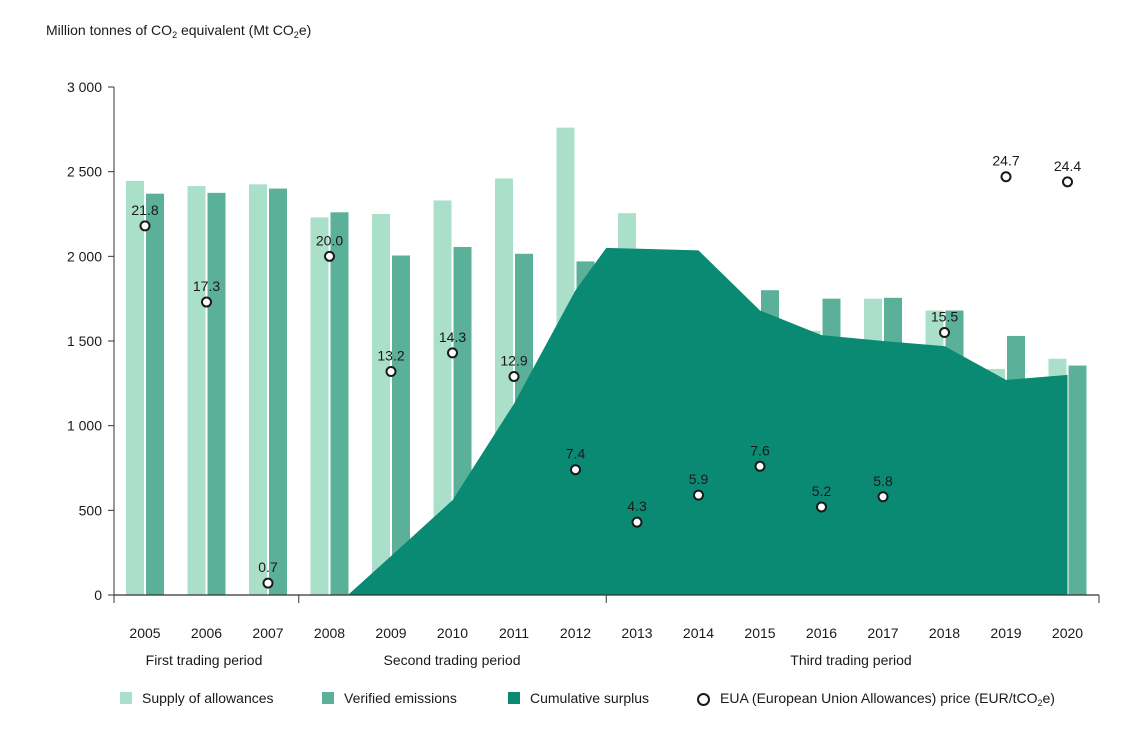 This screenshot has width=1129, height=736. What do you see at coordinates (1005, 161) in the screenshot?
I see `price-data-label: 24.7` at bounding box center [1005, 161].